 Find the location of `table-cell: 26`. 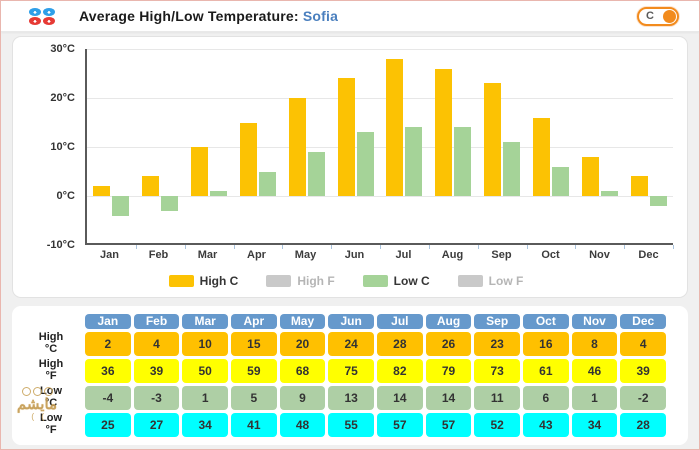

table-cell: 26 is located at coordinates (448, 343).